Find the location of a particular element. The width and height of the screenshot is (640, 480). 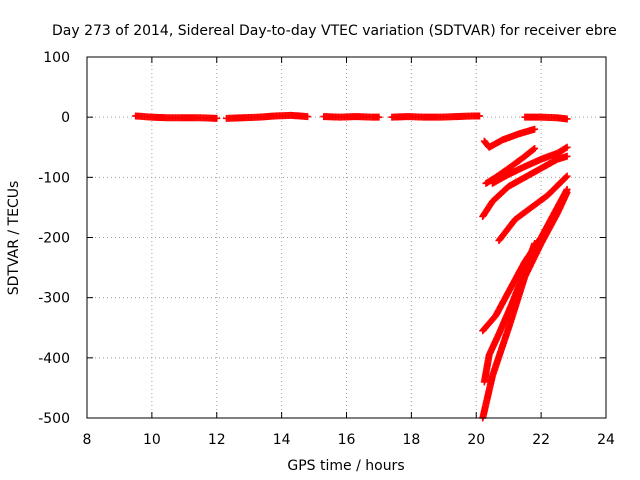

series-arc-E is located at coordinates (533, 208).